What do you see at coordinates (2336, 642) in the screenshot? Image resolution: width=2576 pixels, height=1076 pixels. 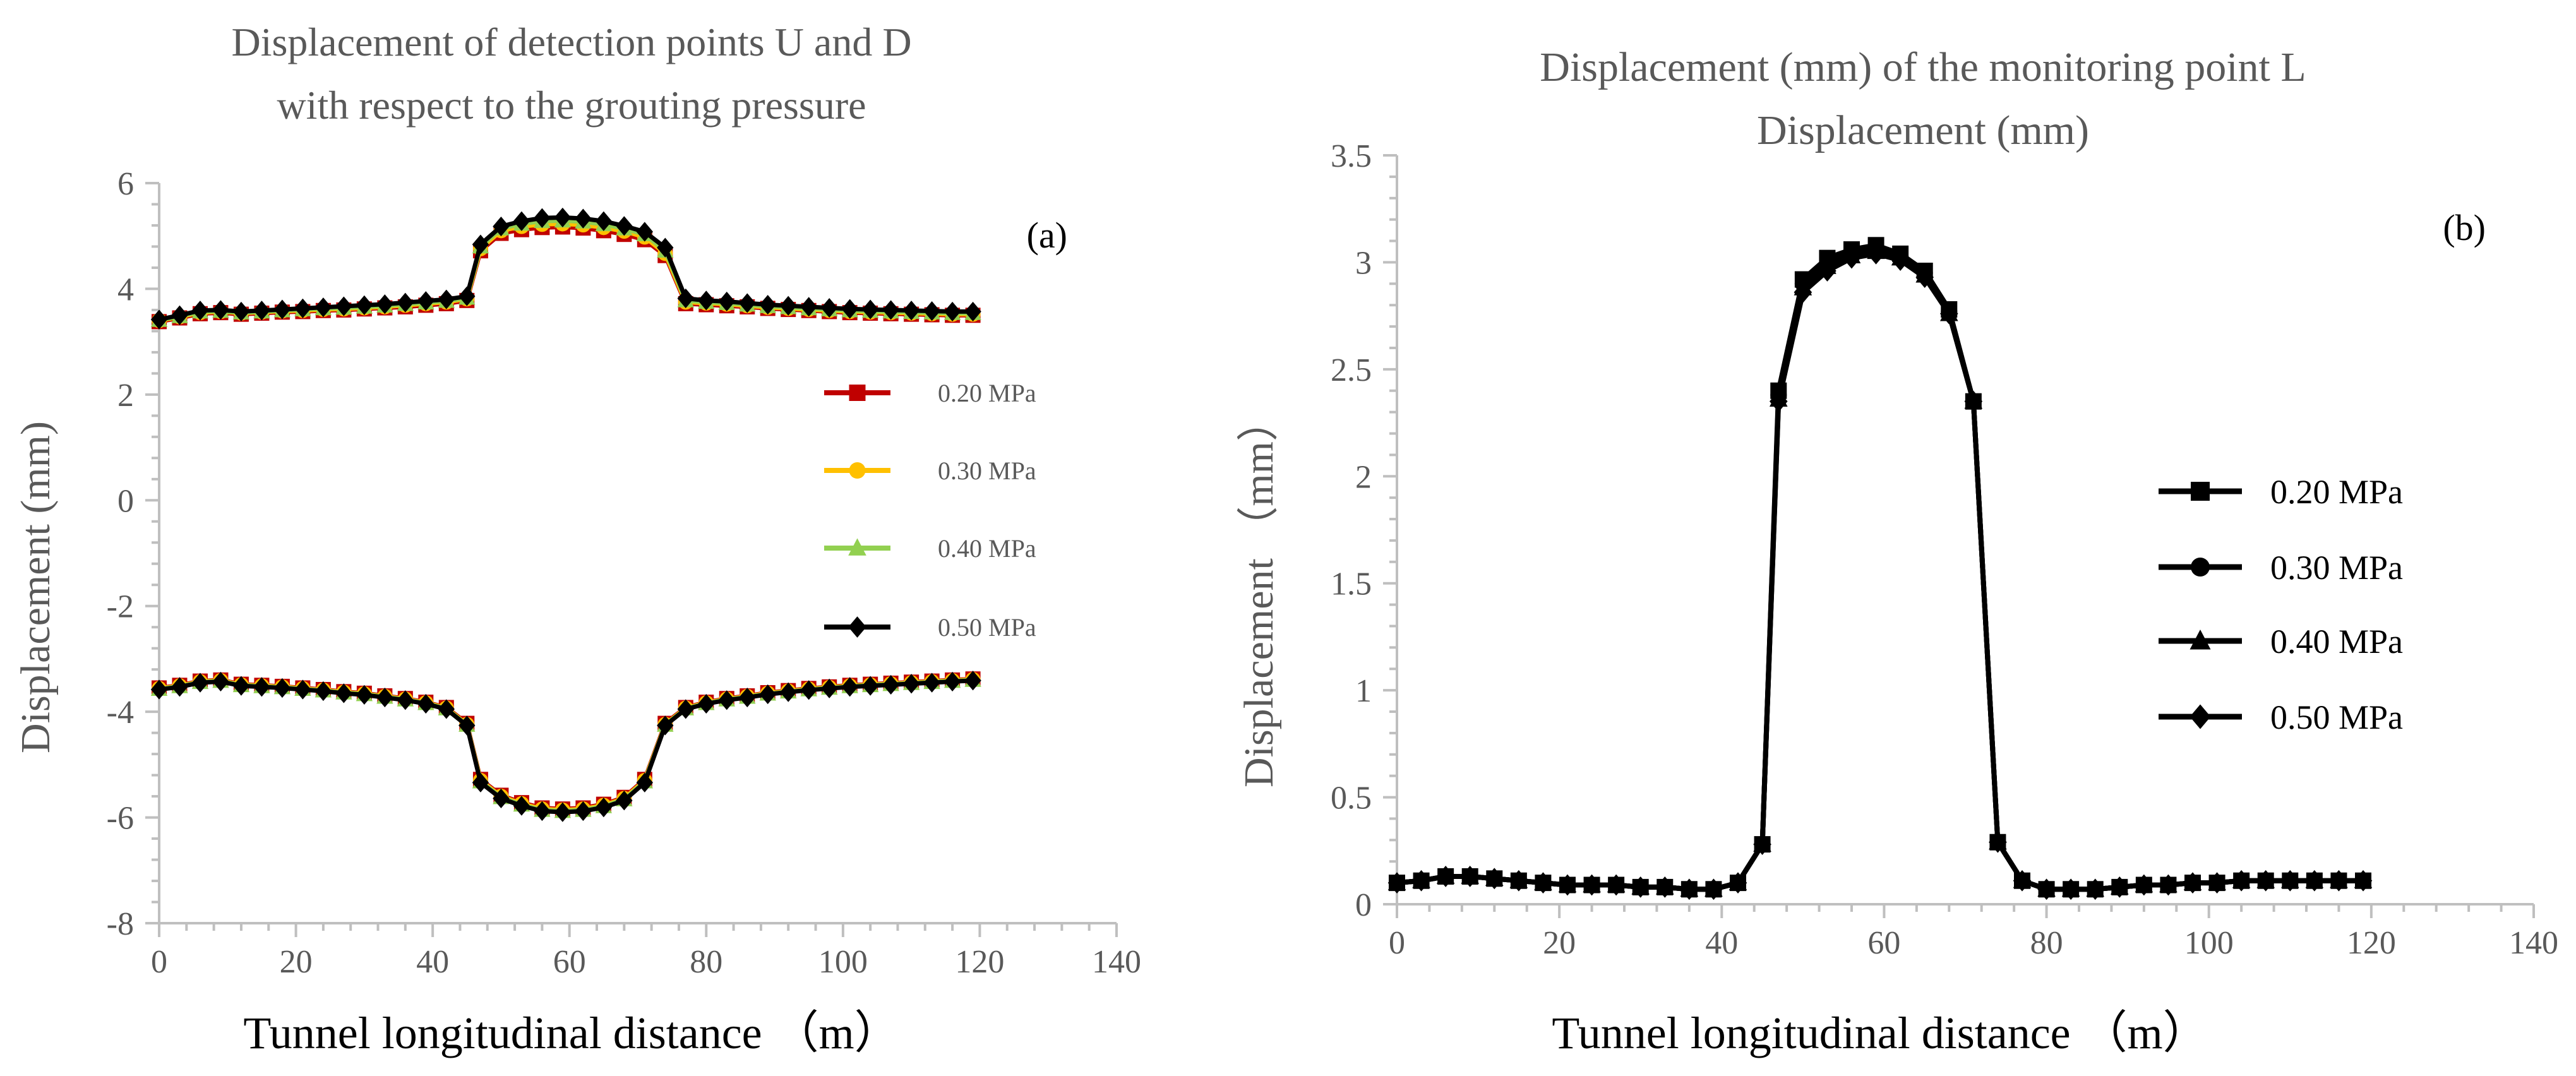 I see `chart-b-legend-label: 0.40 MPa` at bounding box center [2336, 642].